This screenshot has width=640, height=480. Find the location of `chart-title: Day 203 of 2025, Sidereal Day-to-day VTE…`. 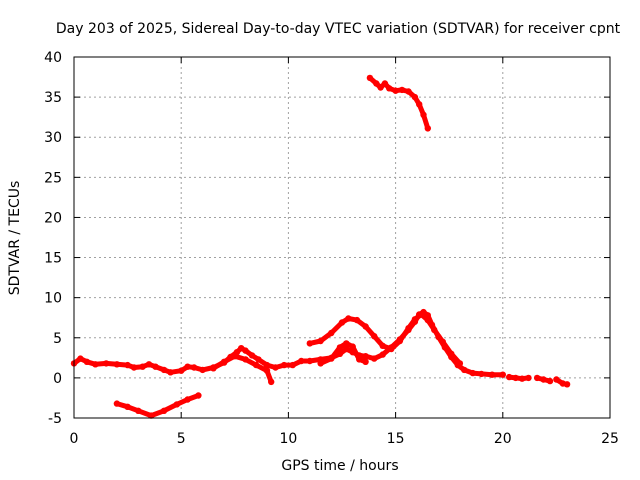

chart-title: Day 203 of 2025, Sidereal Day-to-day VTE… is located at coordinates (338, 29).